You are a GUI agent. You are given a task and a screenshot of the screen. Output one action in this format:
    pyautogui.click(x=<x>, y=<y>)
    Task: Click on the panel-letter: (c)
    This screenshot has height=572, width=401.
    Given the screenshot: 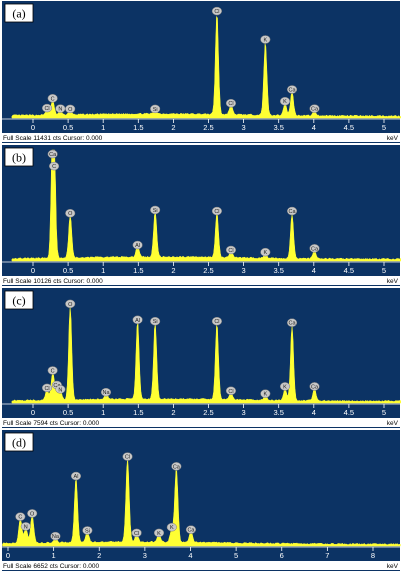 What is the action you would take?
    pyautogui.click(x=18, y=301)
    